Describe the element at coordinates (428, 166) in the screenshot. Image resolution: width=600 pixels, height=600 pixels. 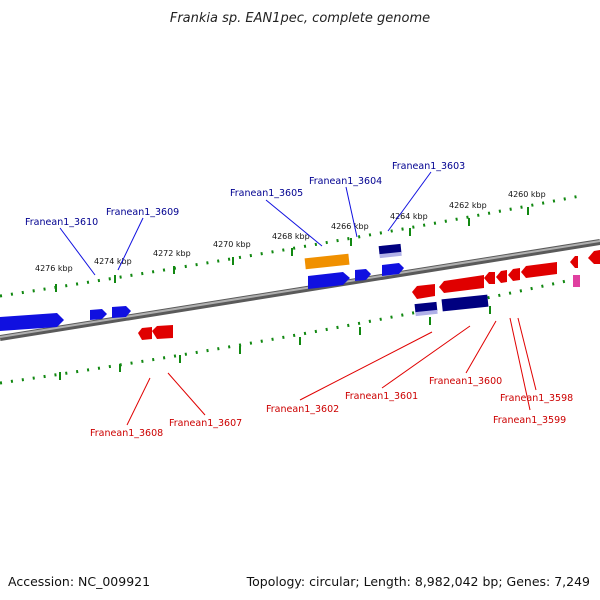
I see `label-franean1-3603: Franean1_3603` at that location.